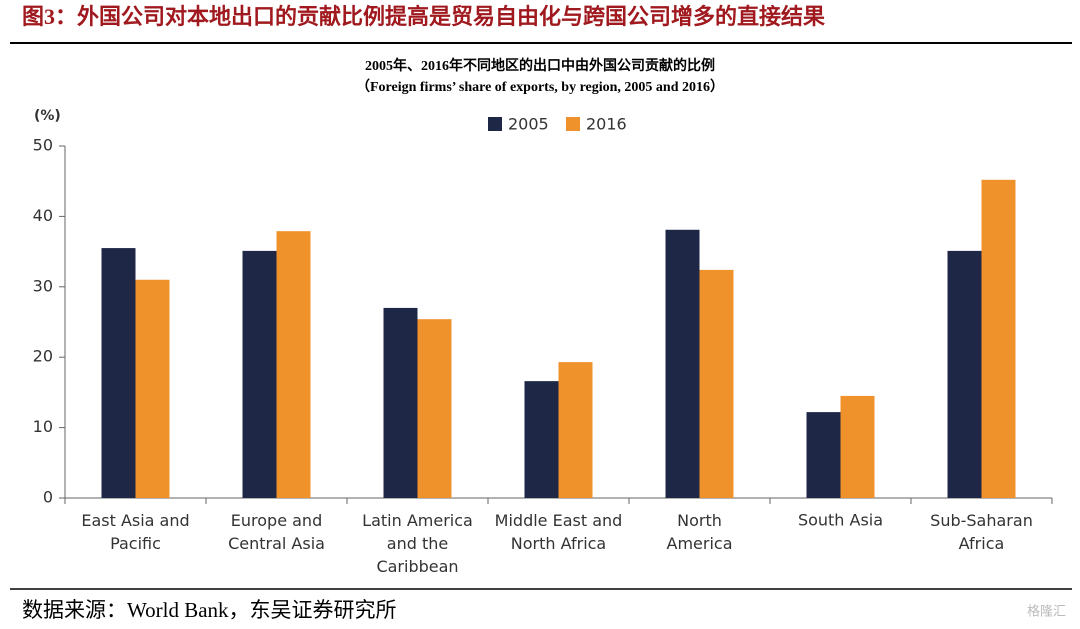 The width and height of the screenshot is (1080, 629). Describe the element at coordinates (528, 124) in the screenshot. I see `legend-label: 2005` at that location.